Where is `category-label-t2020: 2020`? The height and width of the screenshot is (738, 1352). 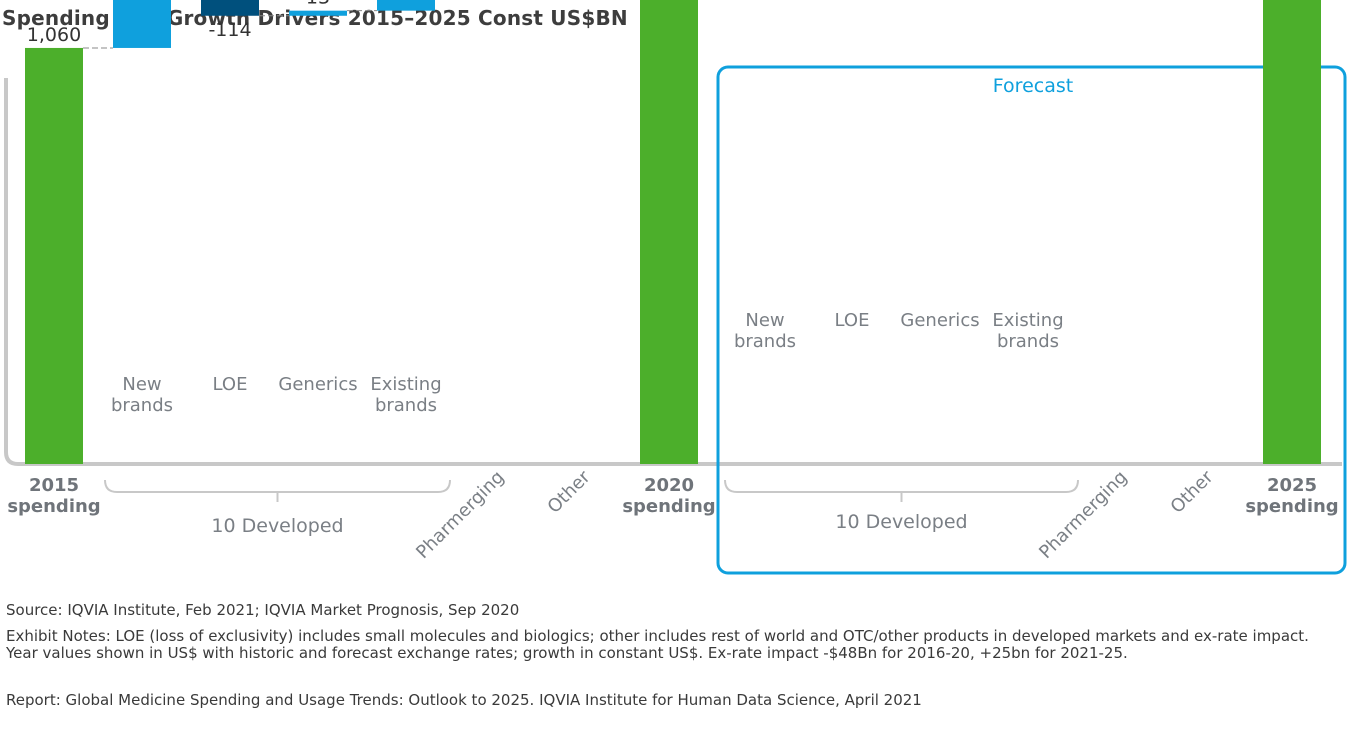
category-label-t2020: 2020 is located at coordinates (669, 485).